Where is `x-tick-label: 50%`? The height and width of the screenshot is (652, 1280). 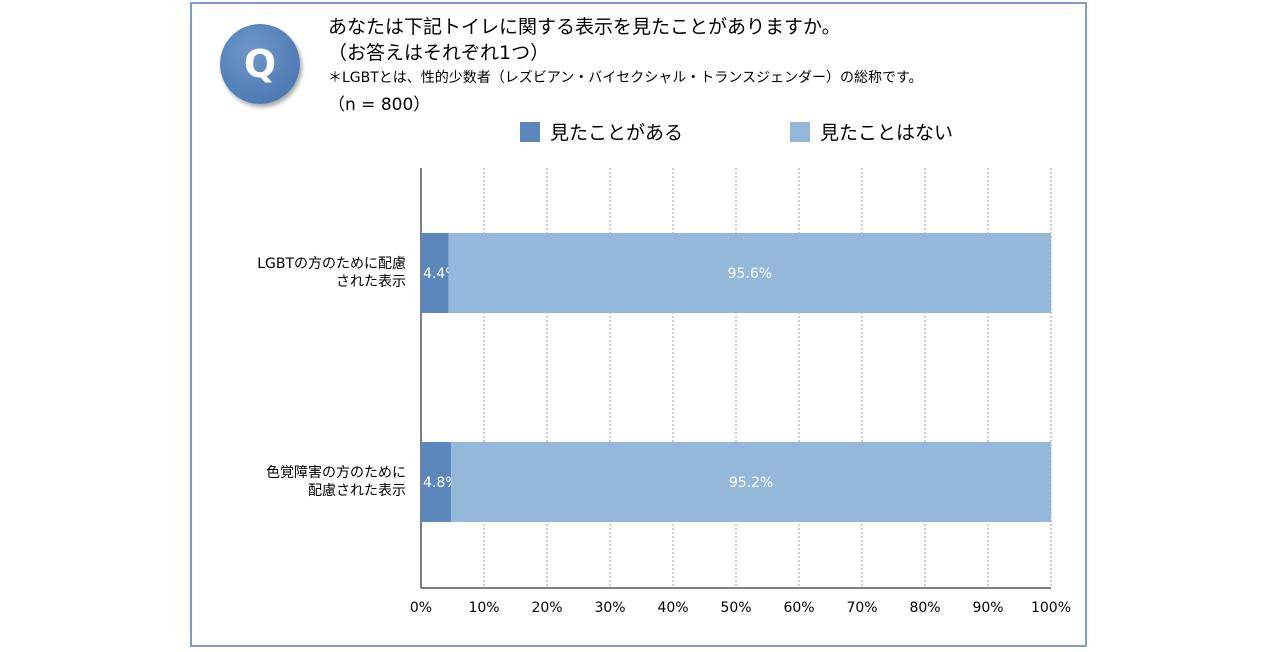
x-tick-label: 50% is located at coordinates (735, 608).